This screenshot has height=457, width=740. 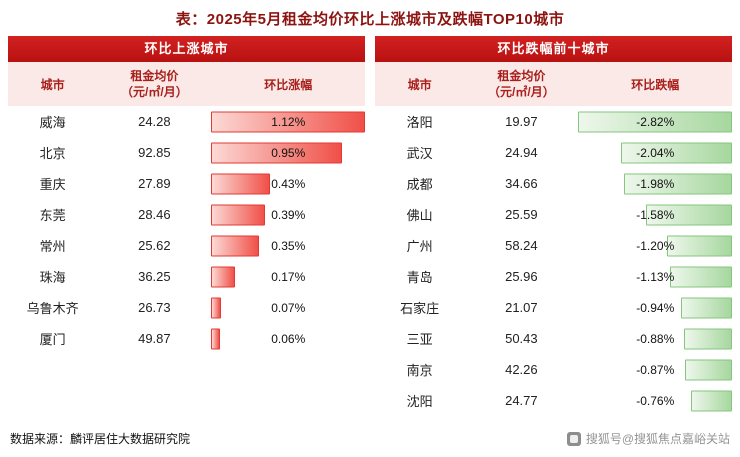 What do you see at coordinates (288, 152) in the screenshot?
I see `change-value-label: 0.95%` at bounding box center [288, 152].